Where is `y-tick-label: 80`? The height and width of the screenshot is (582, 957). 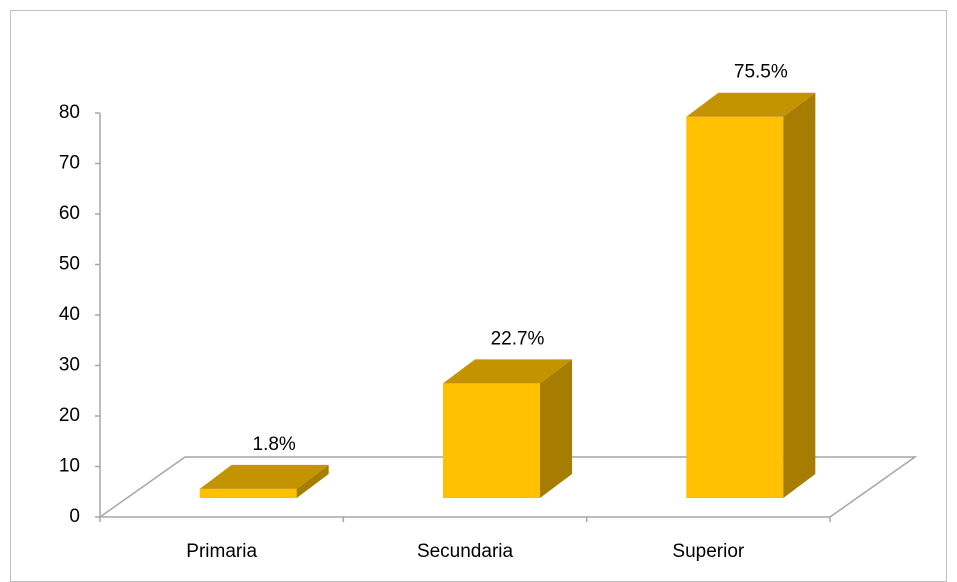
y-tick-label: 80 is located at coordinates (69, 112).